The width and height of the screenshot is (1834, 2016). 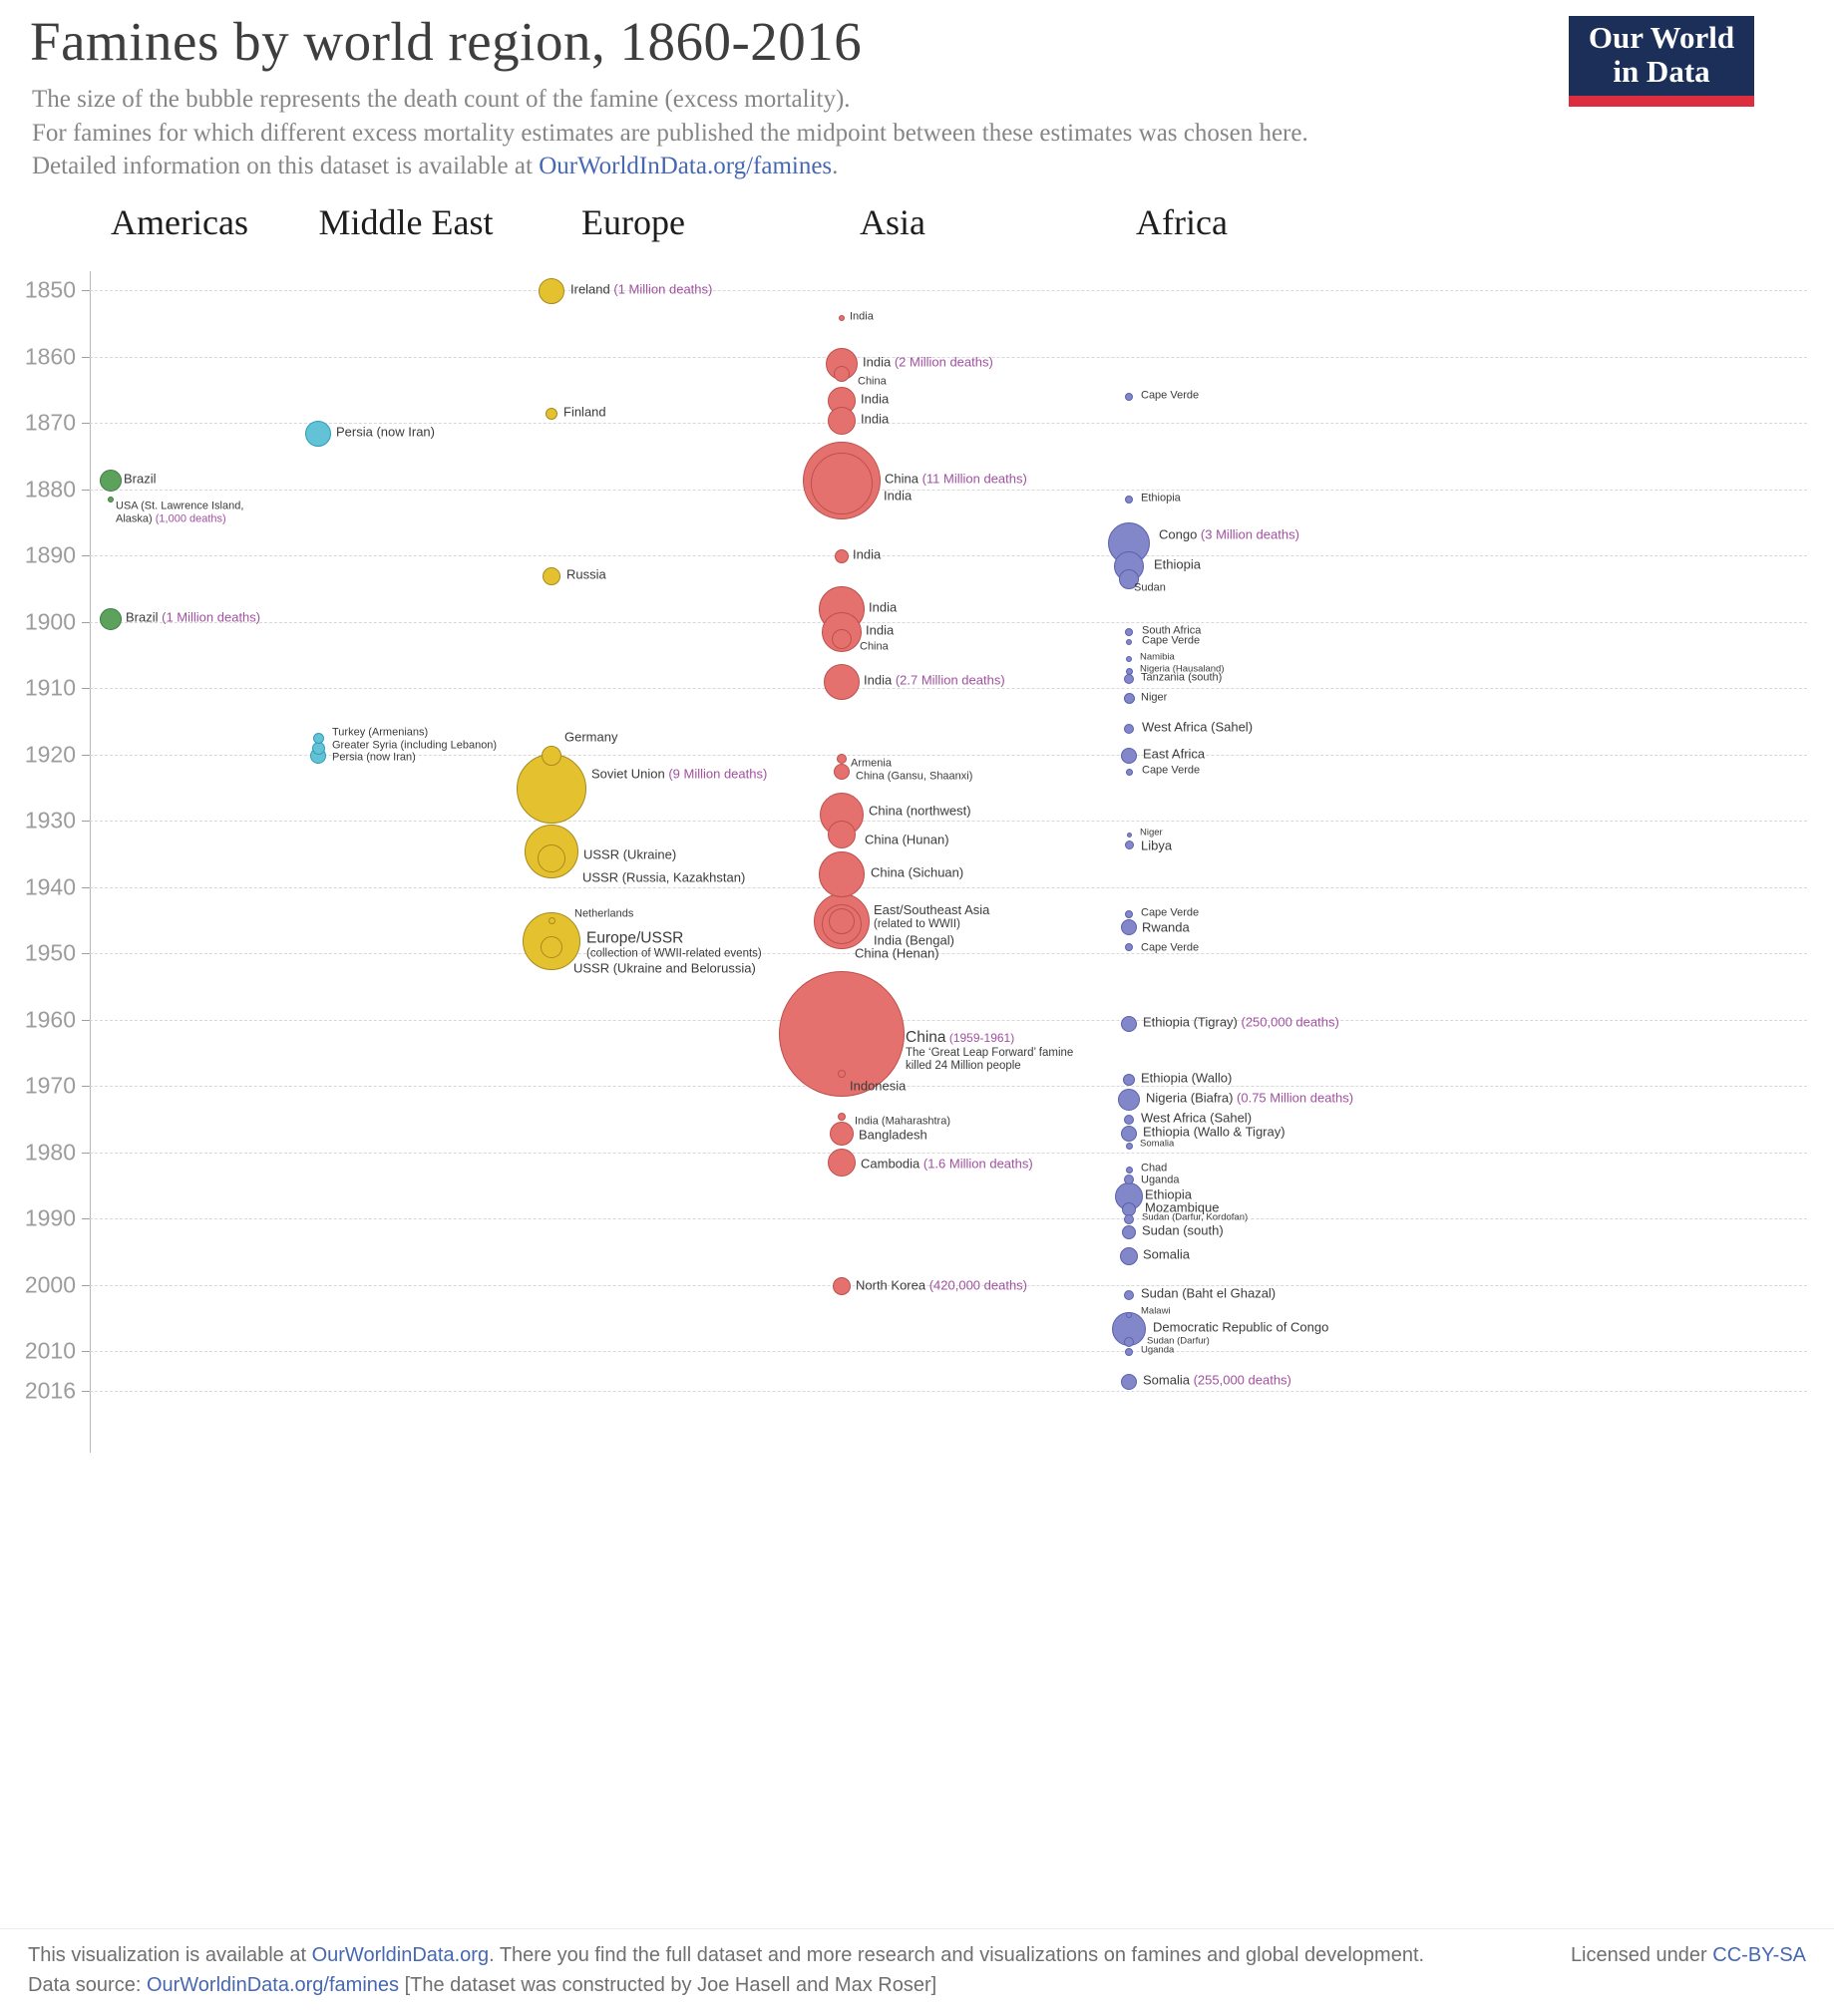 What do you see at coordinates (842, 1116) in the screenshot?
I see `famine-bubble-india-maharashtra` at bounding box center [842, 1116].